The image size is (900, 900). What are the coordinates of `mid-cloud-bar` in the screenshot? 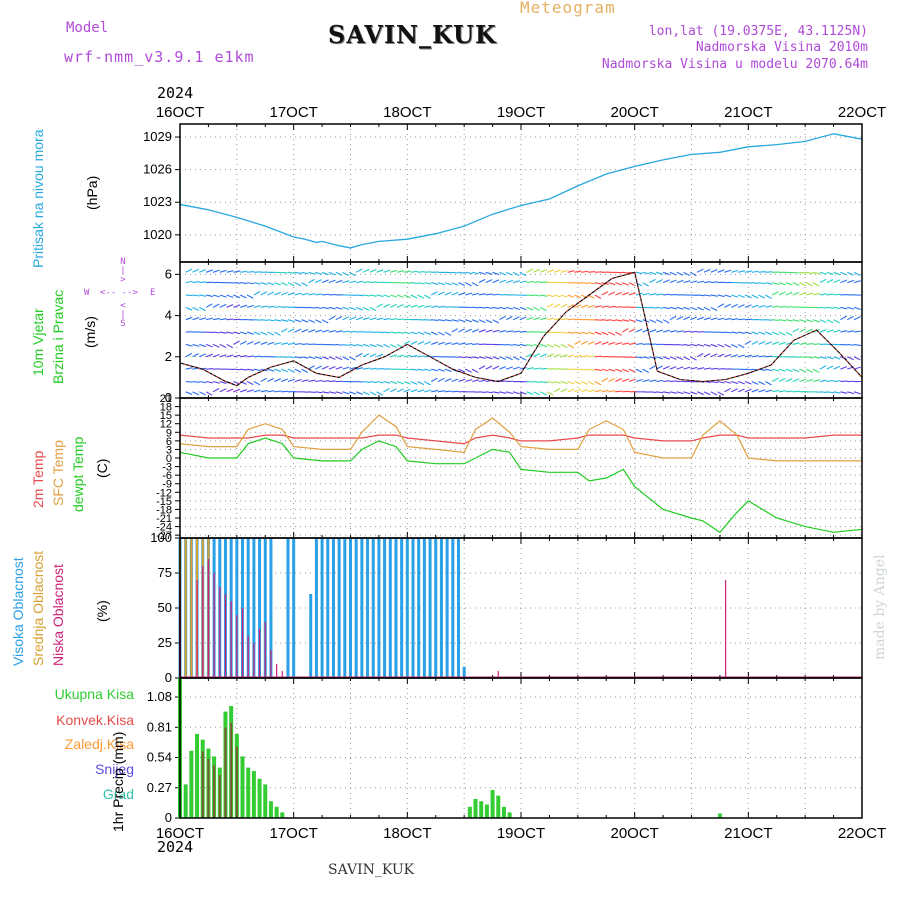 It's located at (191, 608).